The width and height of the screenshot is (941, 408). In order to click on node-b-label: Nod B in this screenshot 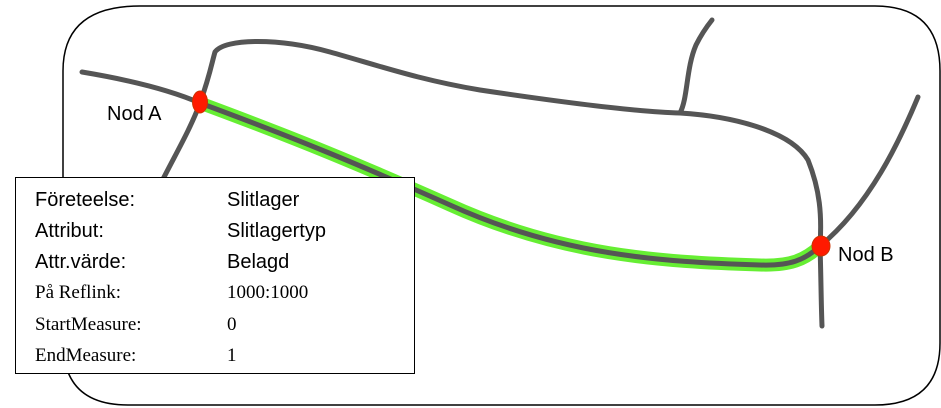, I will do `click(866, 255)`.